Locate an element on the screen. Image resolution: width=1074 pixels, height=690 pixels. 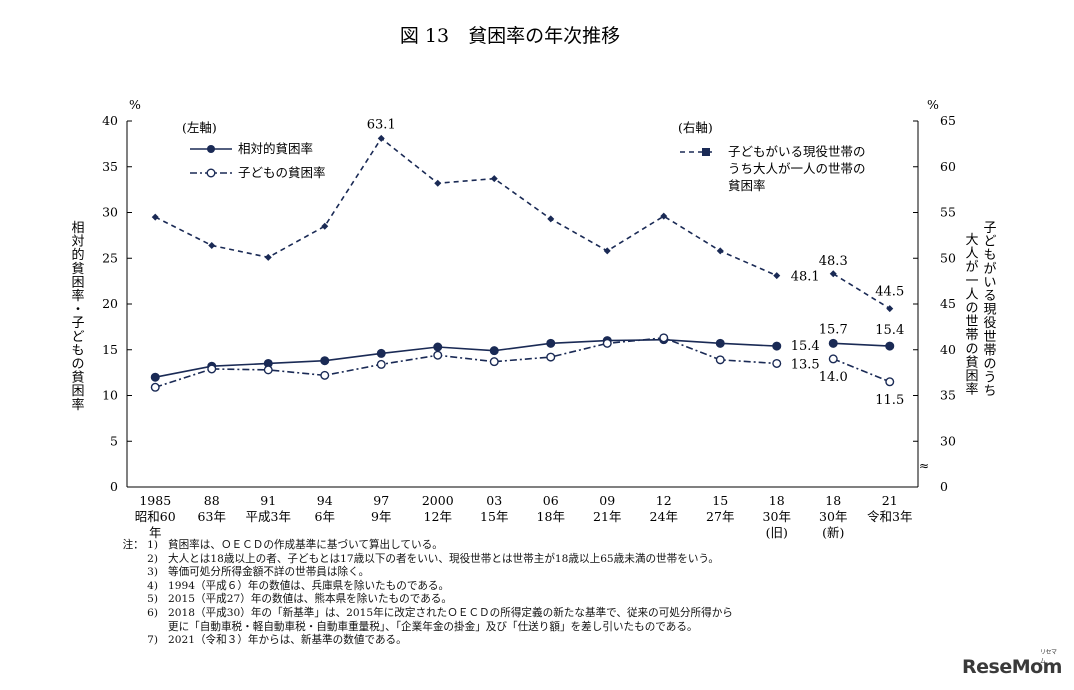
chart-title: 図 13 貧困率の年次推移 is located at coordinates (510, 36).